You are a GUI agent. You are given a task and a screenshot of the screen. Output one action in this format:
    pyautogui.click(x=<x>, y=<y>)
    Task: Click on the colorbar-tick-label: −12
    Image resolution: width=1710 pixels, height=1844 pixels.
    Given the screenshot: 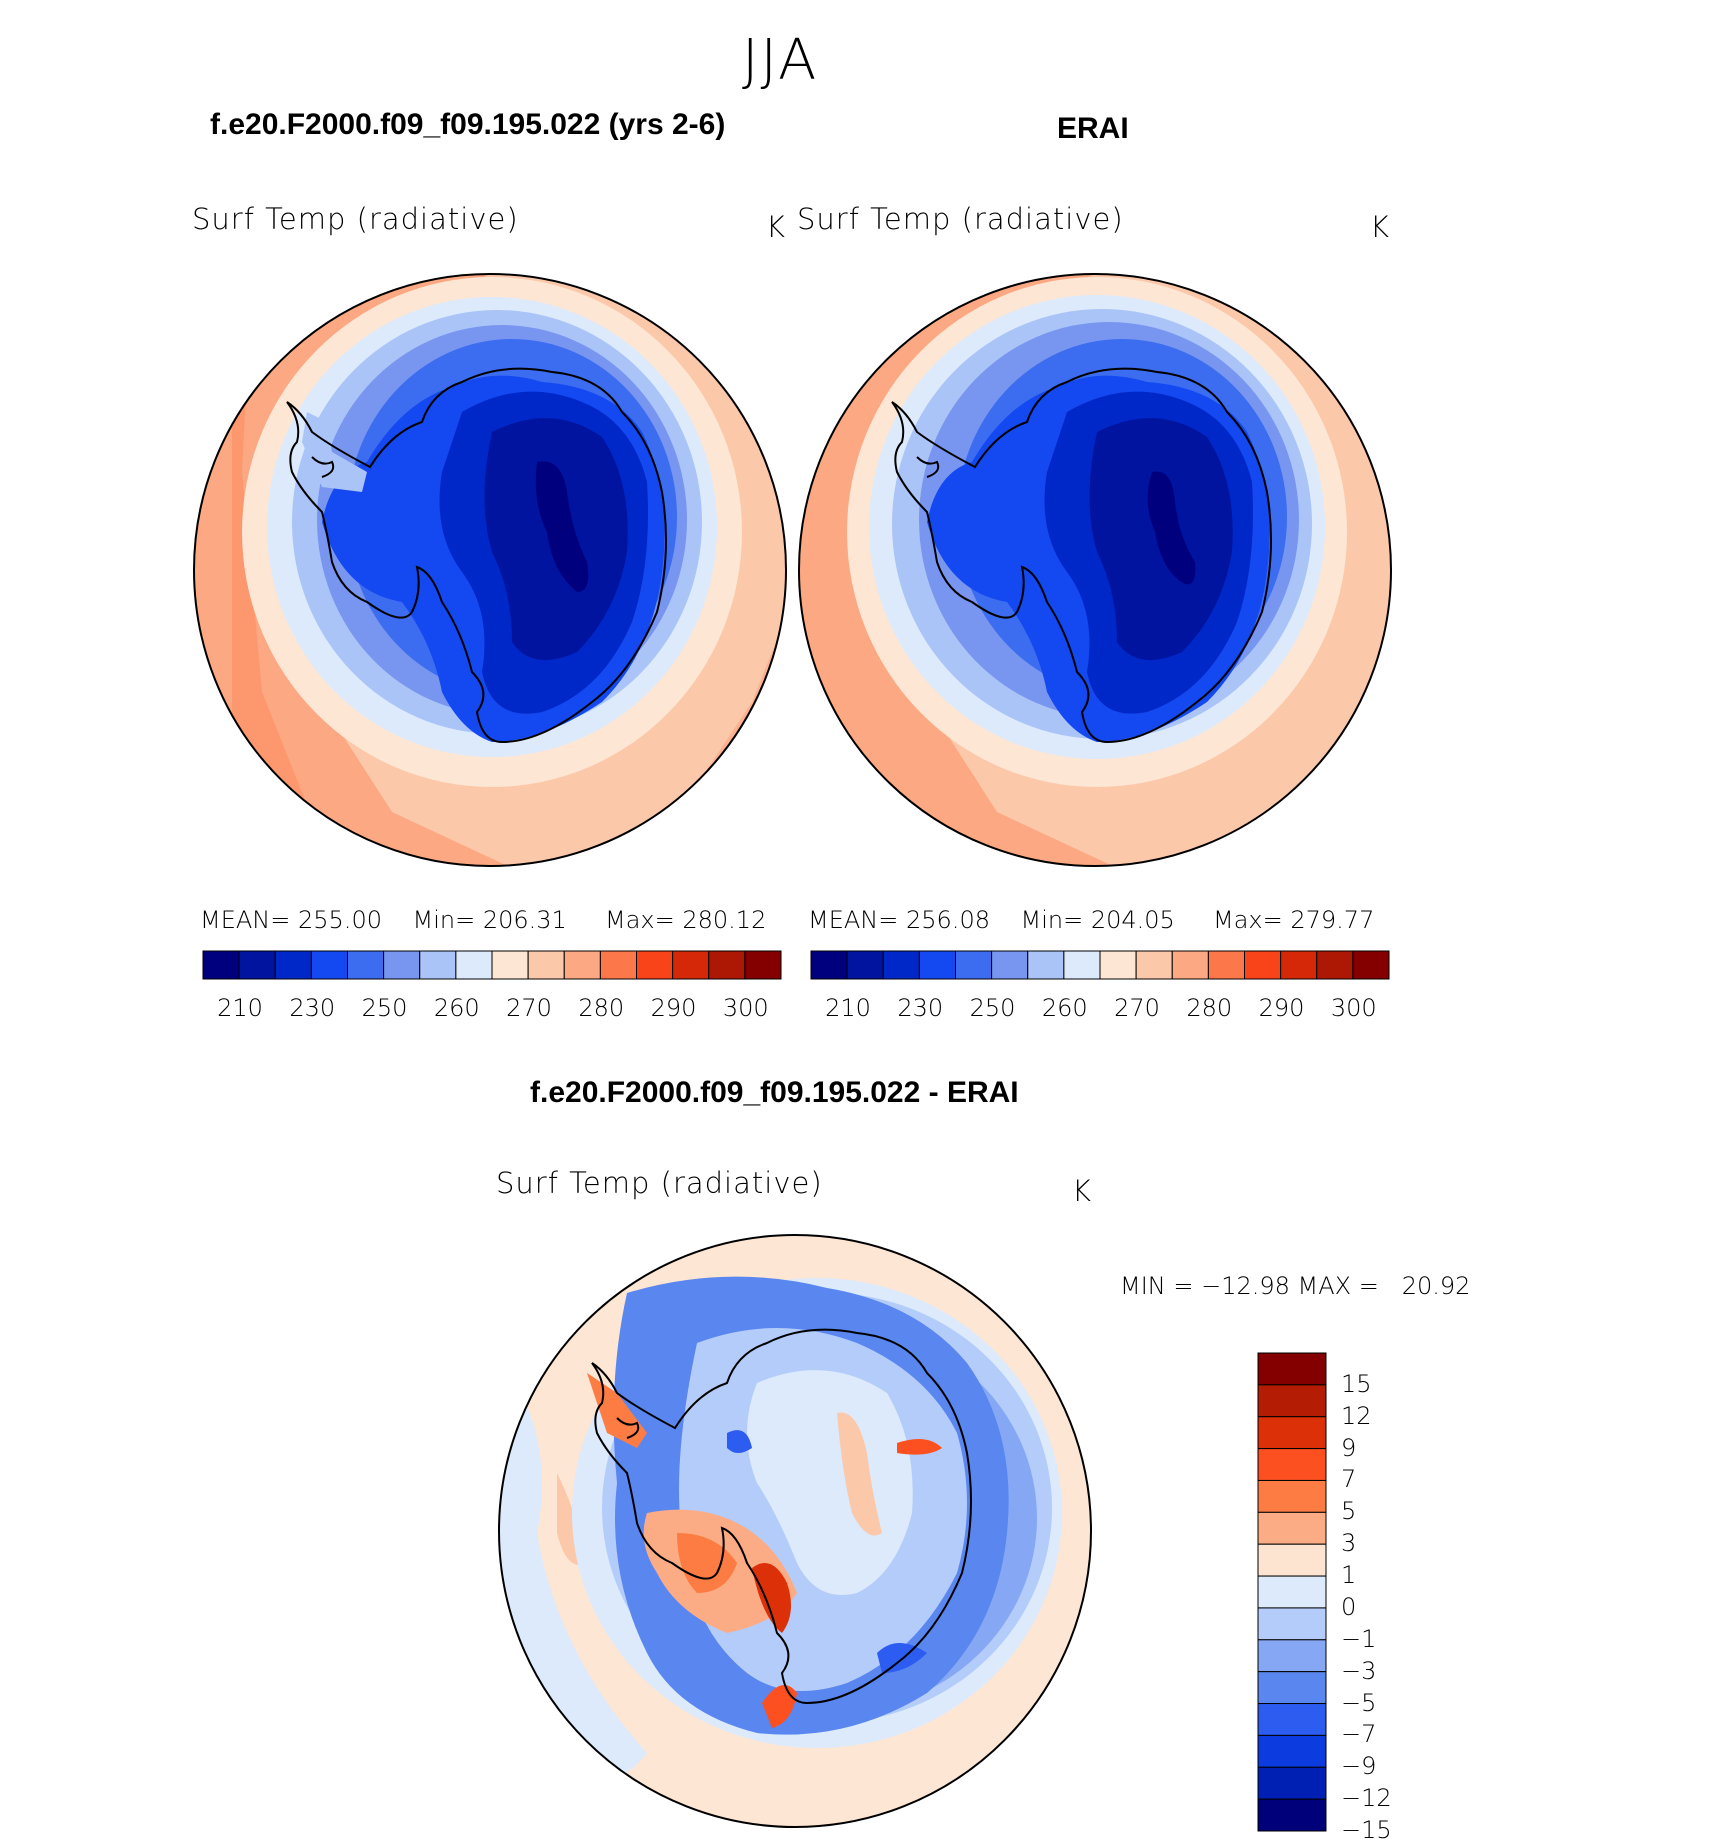 What is the action you would take?
    pyautogui.click(x=1366, y=1798)
    